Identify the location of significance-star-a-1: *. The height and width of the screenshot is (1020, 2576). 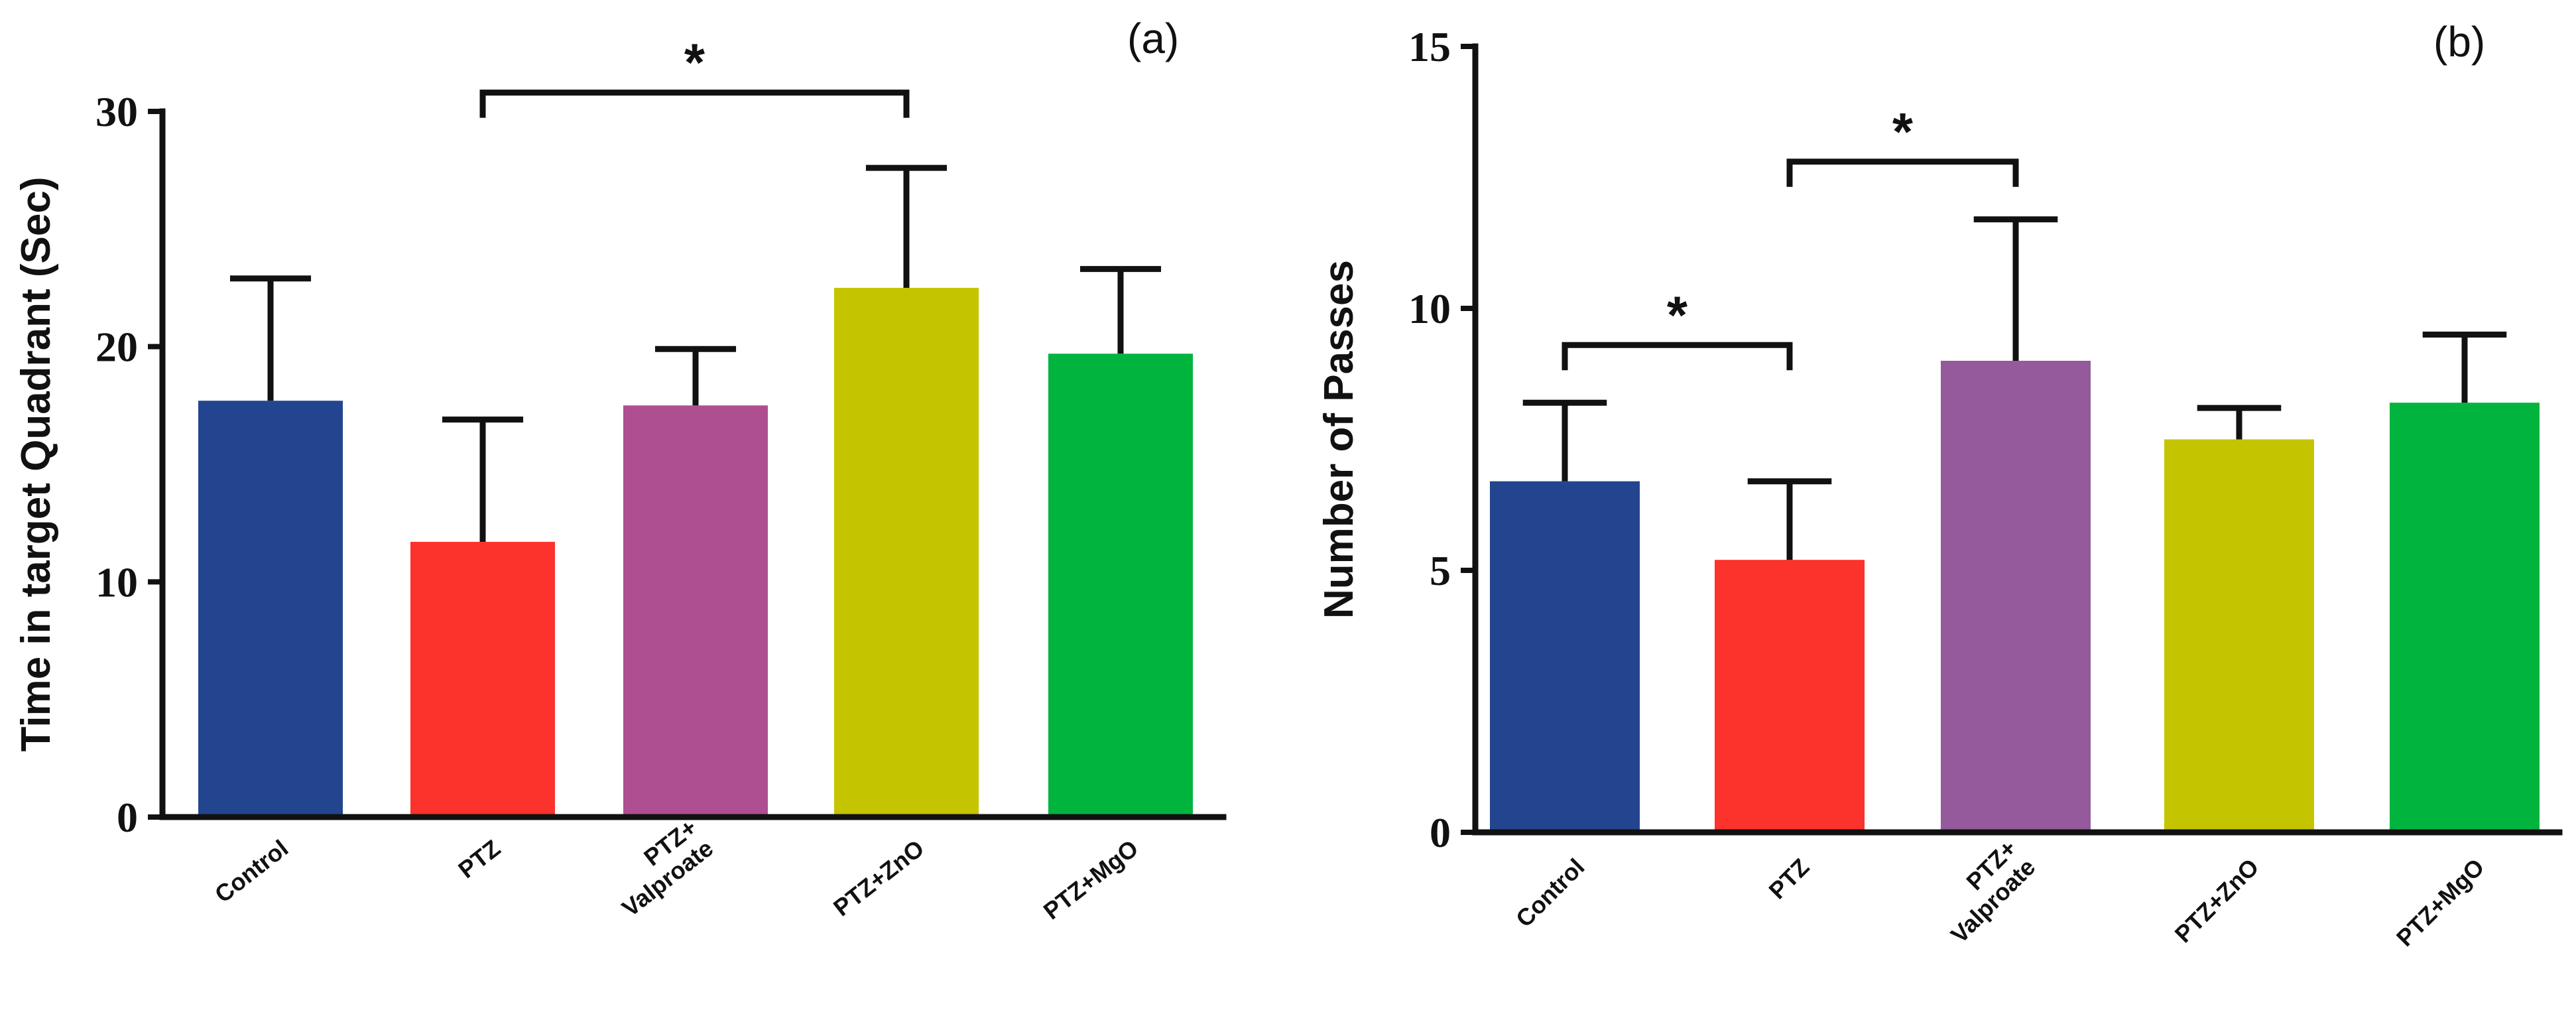
(694, 62).